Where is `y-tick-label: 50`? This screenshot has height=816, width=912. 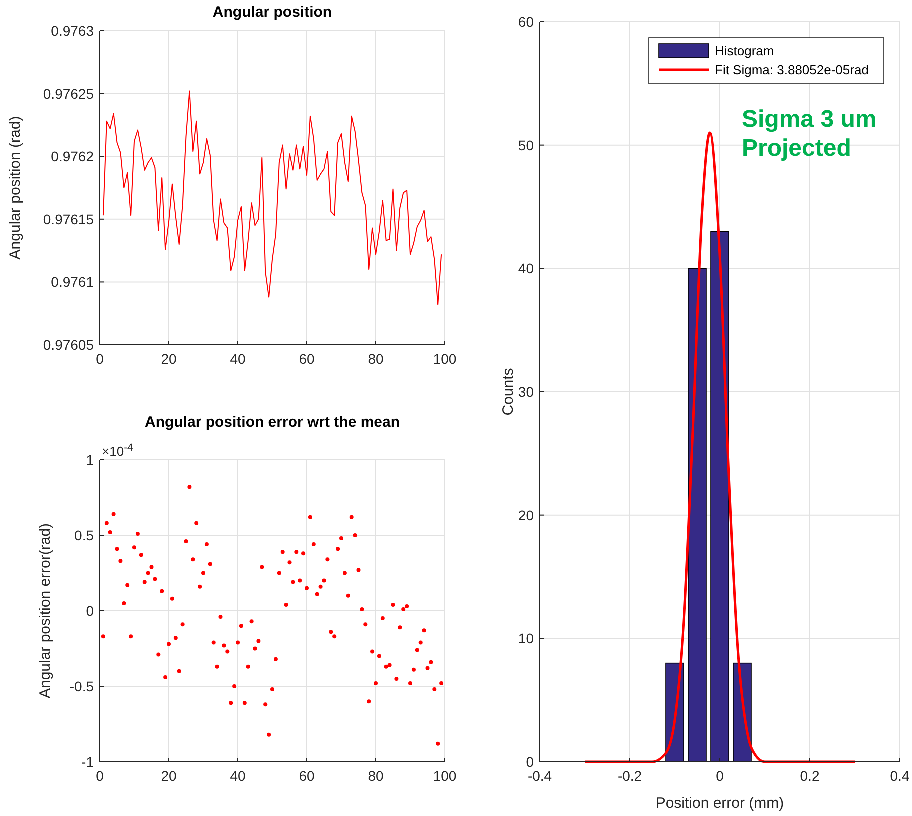
y-tick-label: 50 is located at coordinates (526, 145).